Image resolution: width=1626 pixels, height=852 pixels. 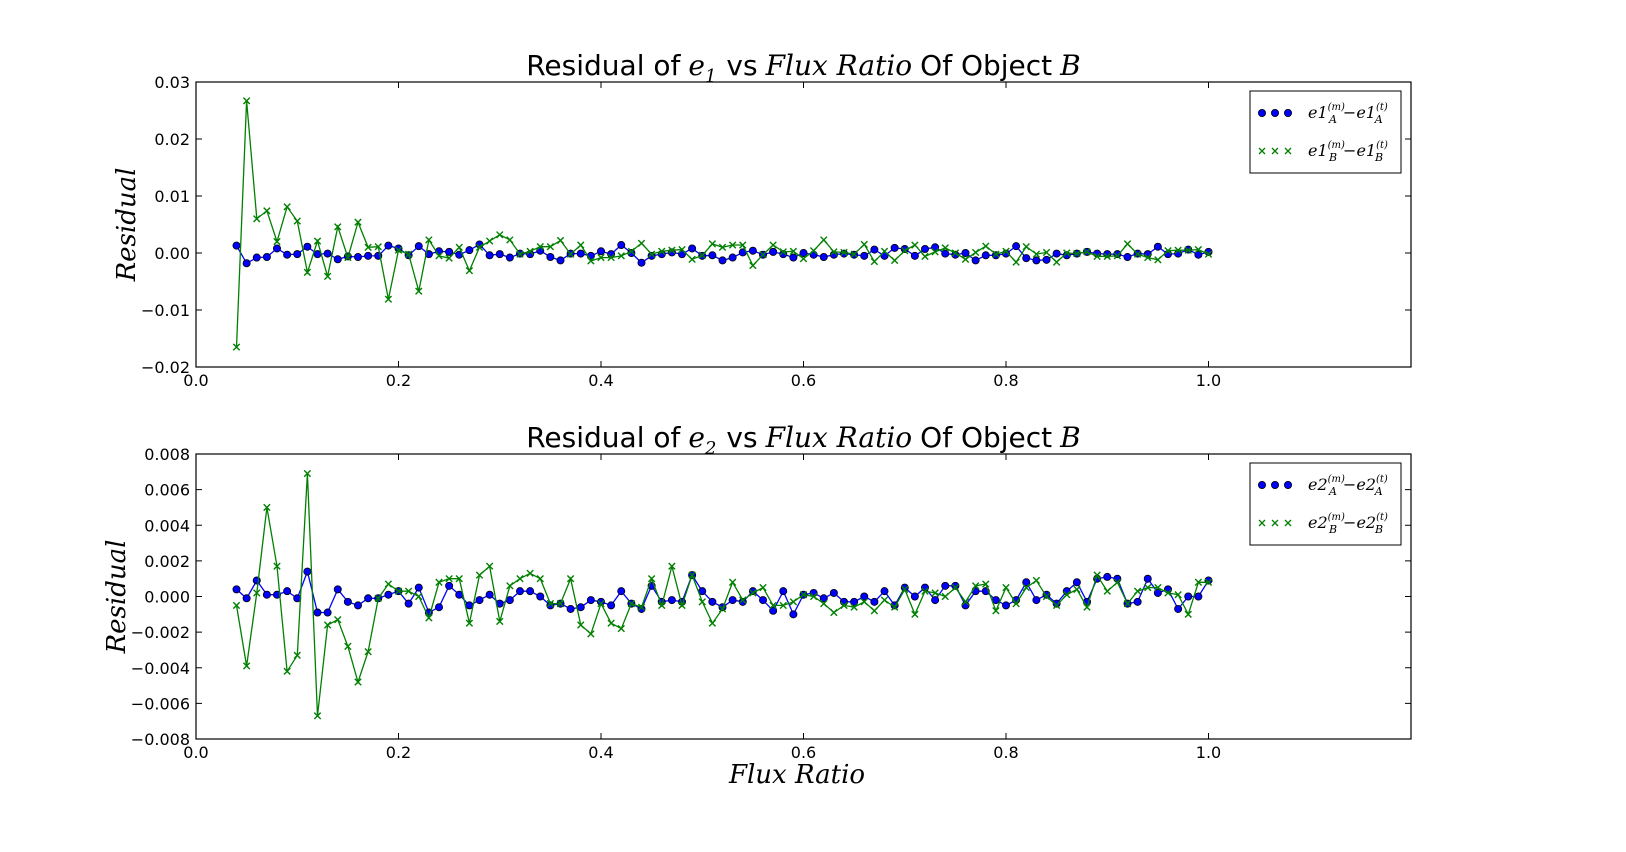 What do you see at coordinates (1348, 114) in the screenshot?
I see `legend-label: e1(m) A −e1(t) A` at bounding box center [1348, 114].